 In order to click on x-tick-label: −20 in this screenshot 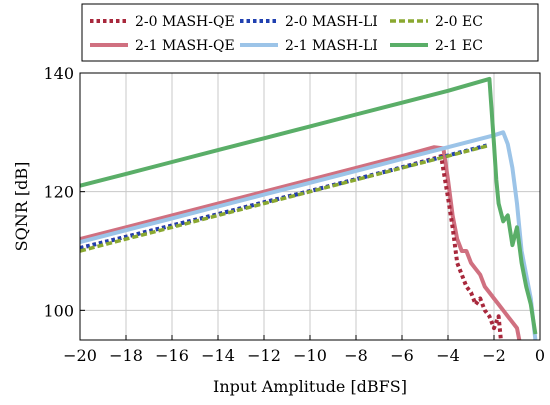, I will do `click(80, 355)`.